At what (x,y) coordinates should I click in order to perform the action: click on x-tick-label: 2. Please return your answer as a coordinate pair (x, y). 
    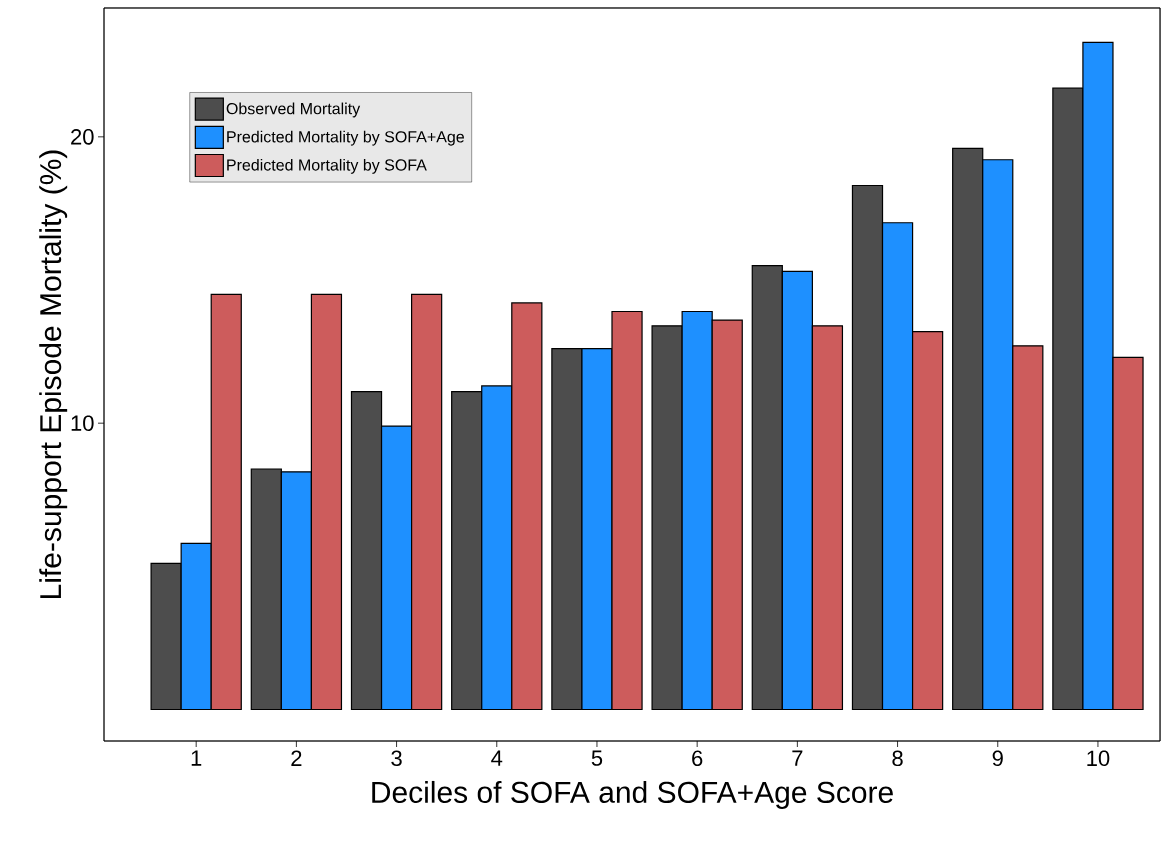
    Looking at the image, I should click on (296, 758).